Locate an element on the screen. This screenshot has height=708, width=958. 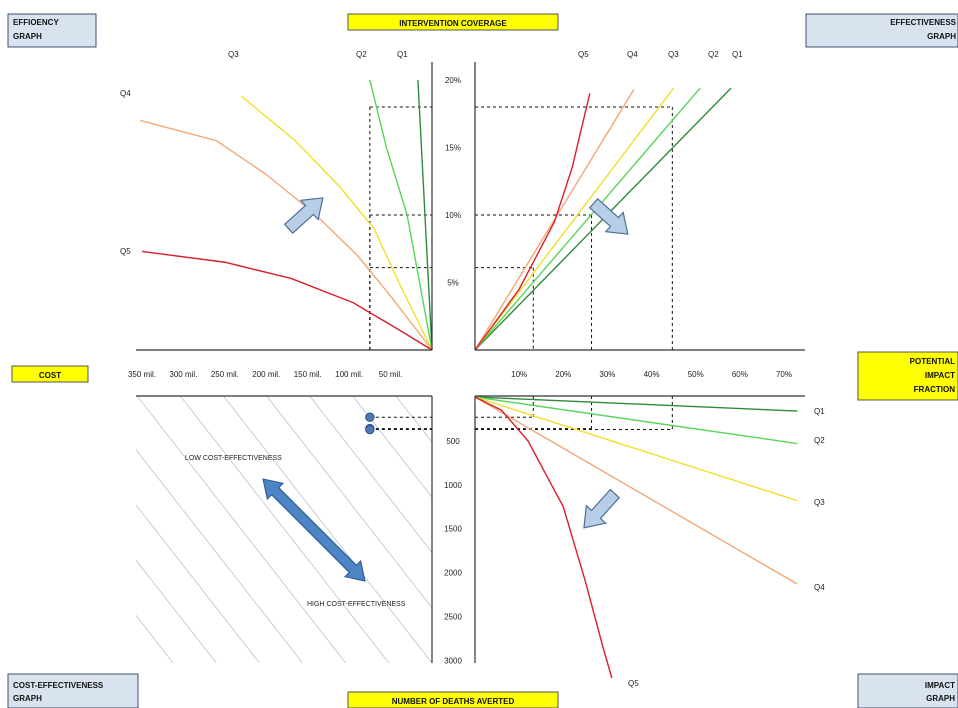
right-center-label-line-2: IMPACT is located at coordinates (940, 375).